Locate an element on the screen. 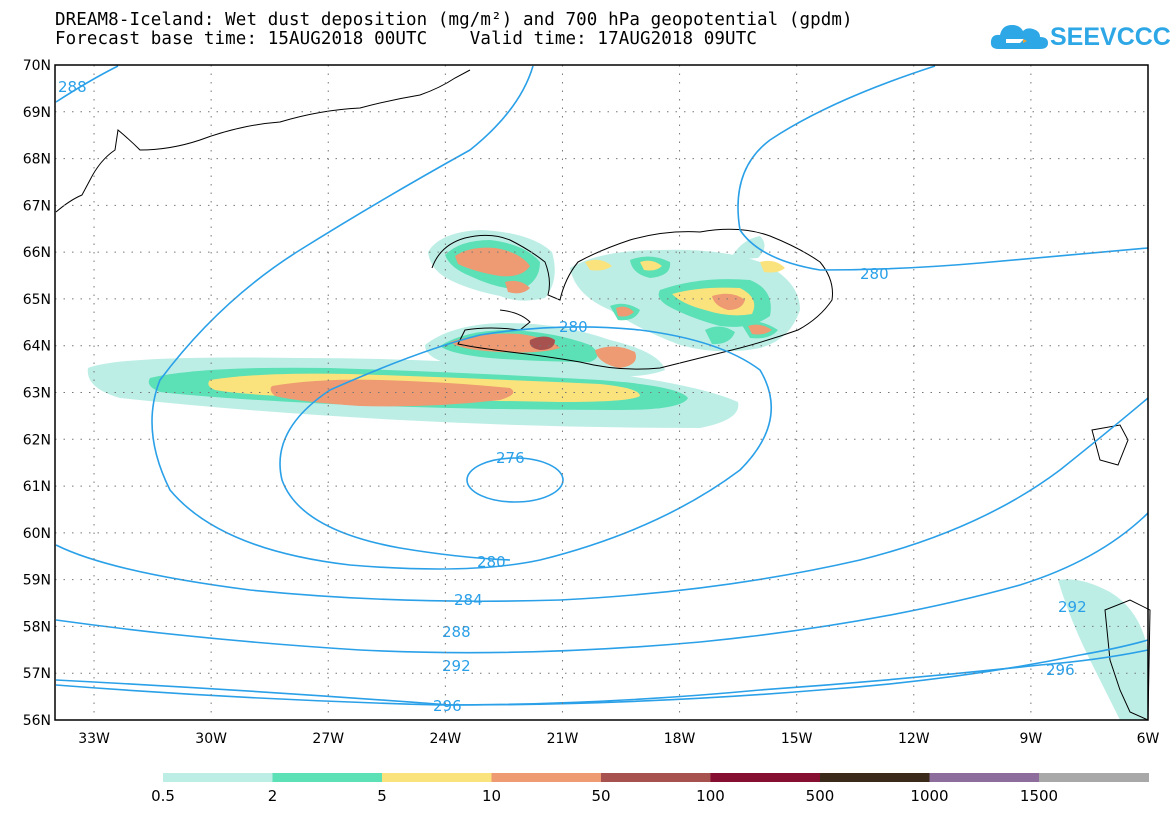 The height and width of the screenshot is (815, 1175). longitude-labels: 33W 30W 27W 24W 21W 18W 15W 12W 9W 6W is located at coordinates (618, 739).